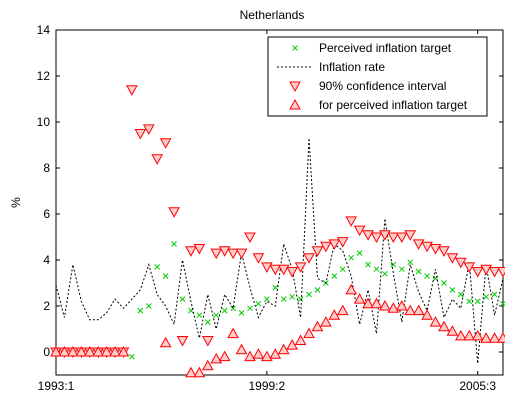  I want to click on legend-box, so click(377, 76).